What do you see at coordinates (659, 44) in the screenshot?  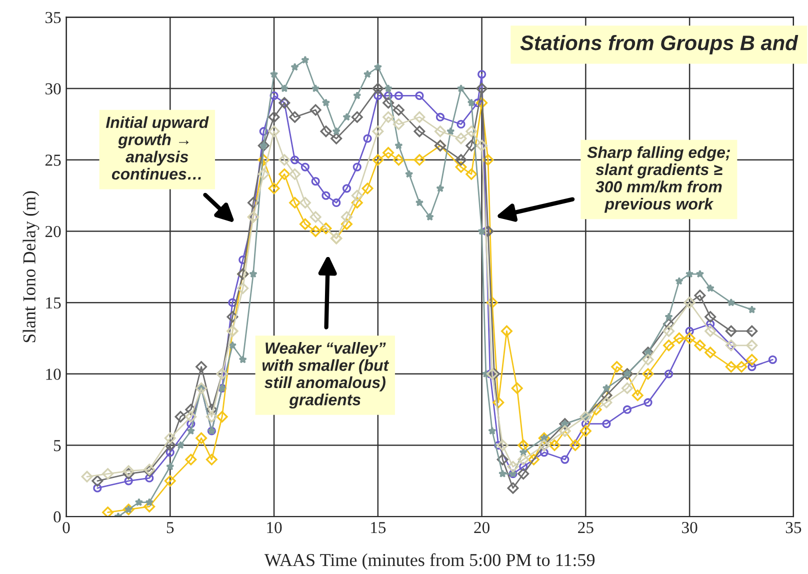 I see `text: Stations from Groups B and` at bounding box center [659, 44].